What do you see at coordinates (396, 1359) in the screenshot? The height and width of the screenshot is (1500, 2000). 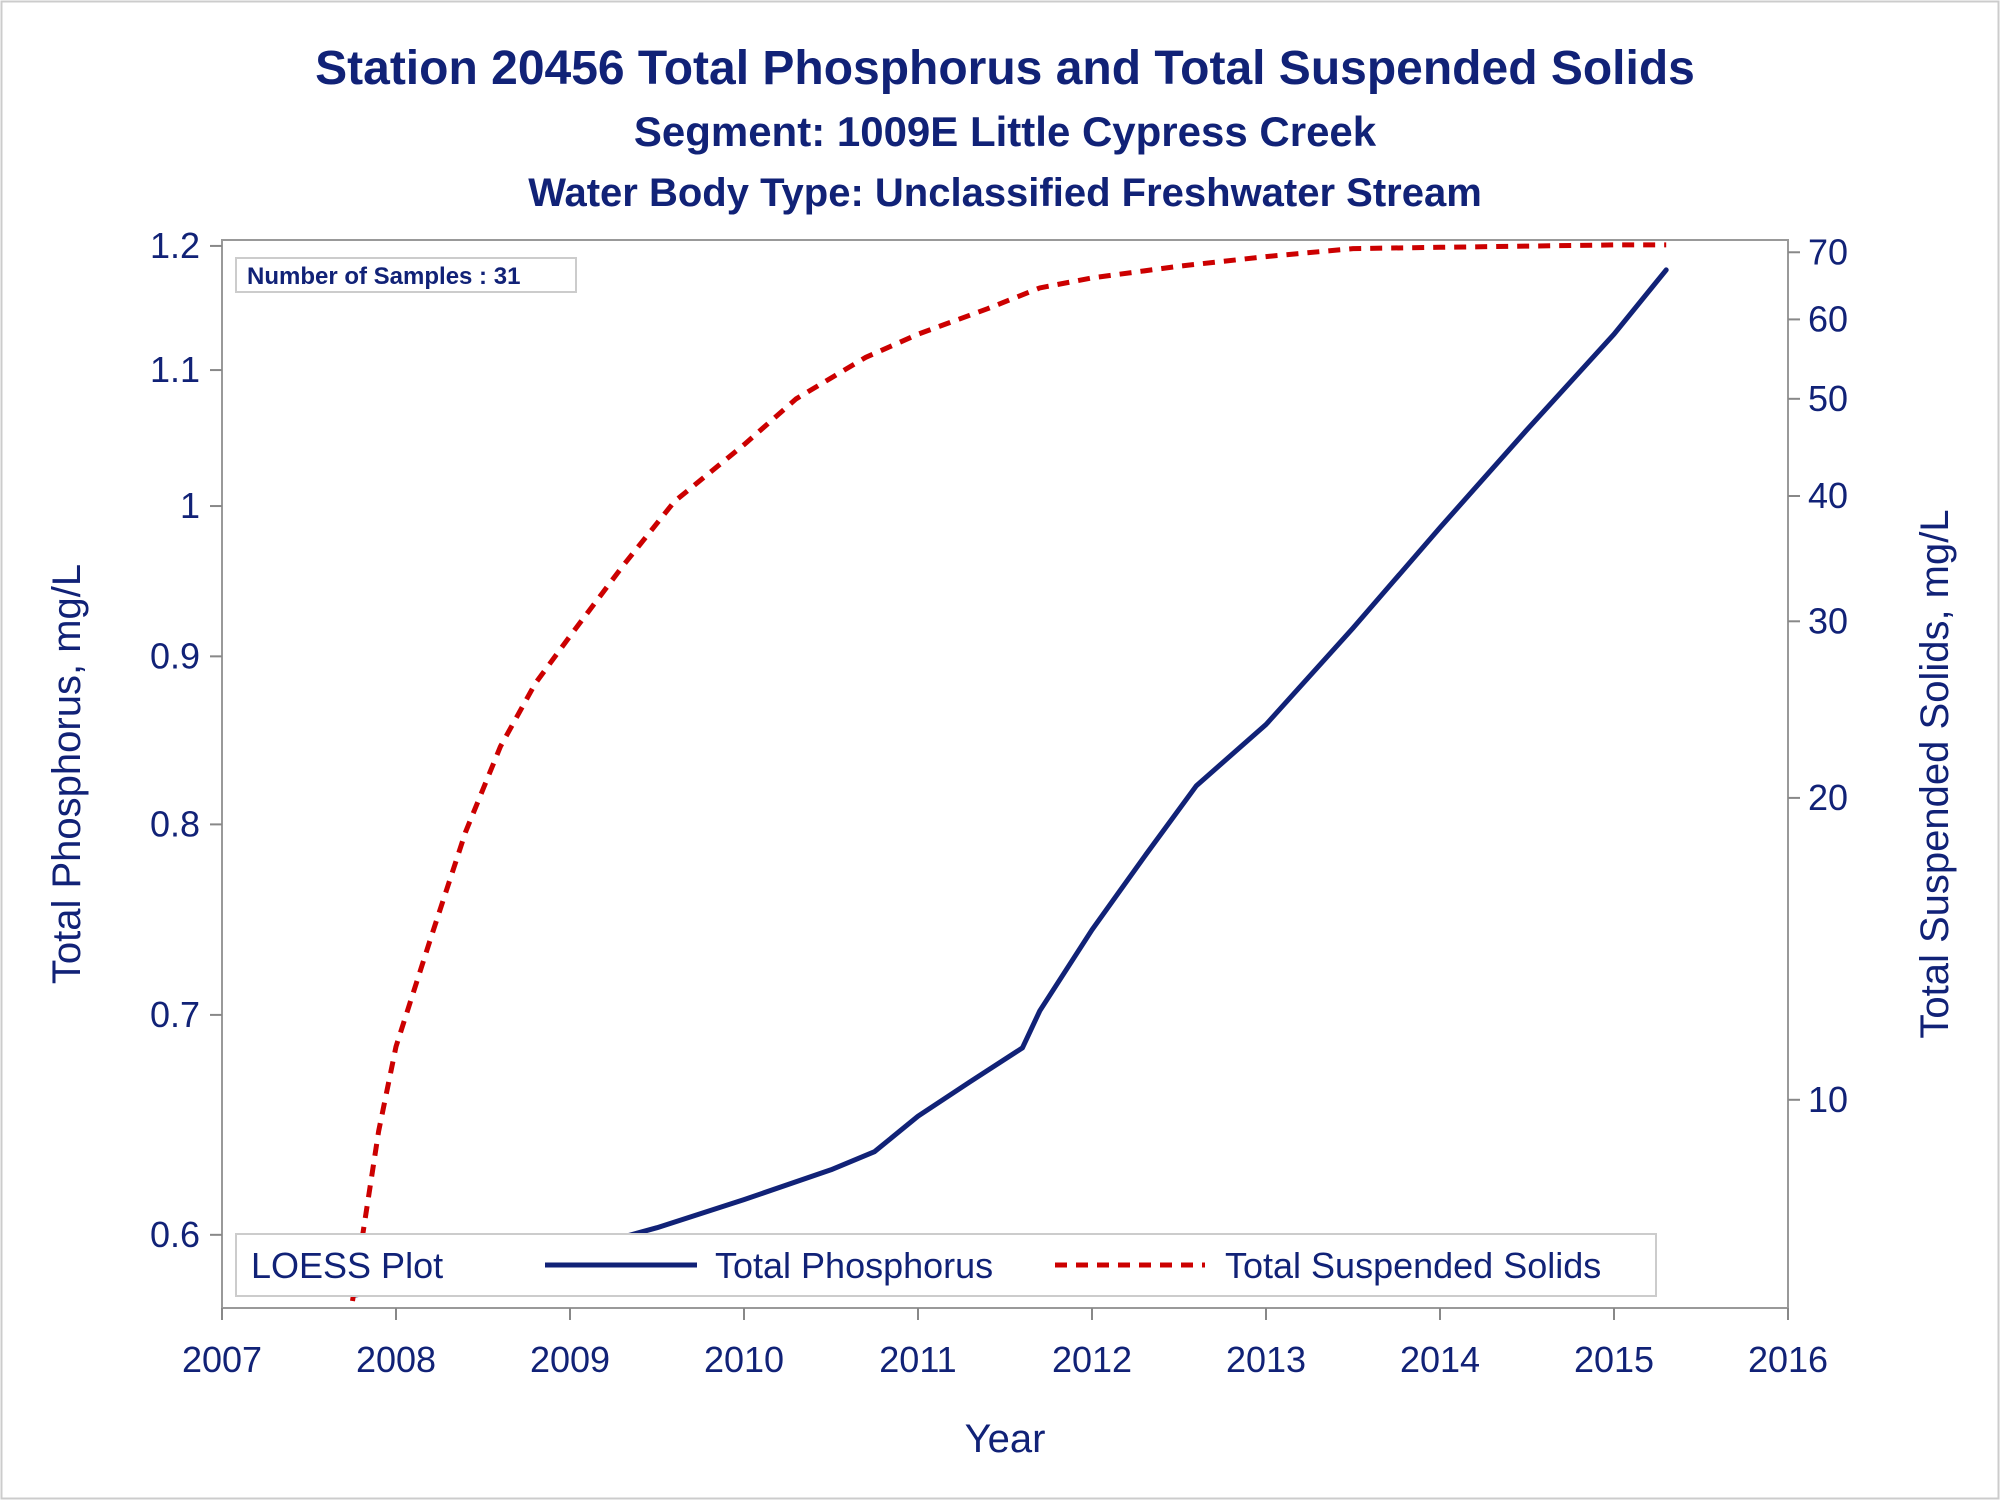 I see `x-tick-label-1: 2008` at bounding box center [396, 1359].